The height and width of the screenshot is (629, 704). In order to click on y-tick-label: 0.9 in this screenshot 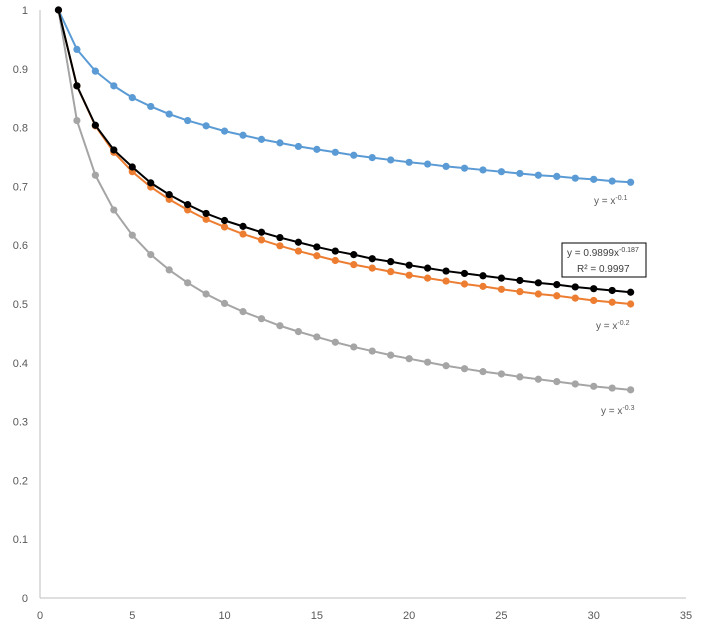, I will do `click(20, 70)`.